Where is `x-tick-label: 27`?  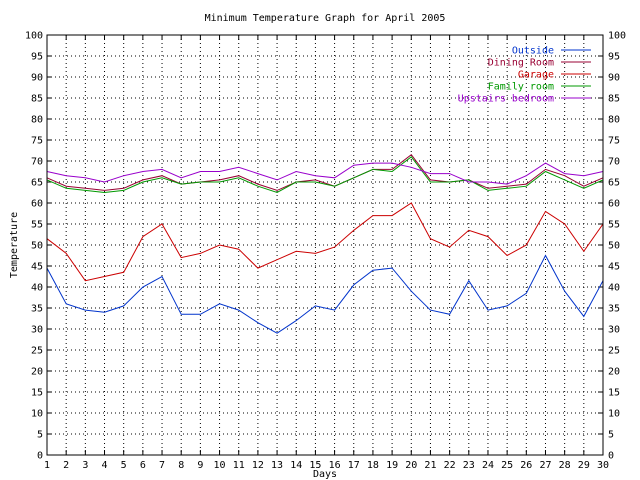 x-tick-label: 27 is located at coordinates (545, 465).